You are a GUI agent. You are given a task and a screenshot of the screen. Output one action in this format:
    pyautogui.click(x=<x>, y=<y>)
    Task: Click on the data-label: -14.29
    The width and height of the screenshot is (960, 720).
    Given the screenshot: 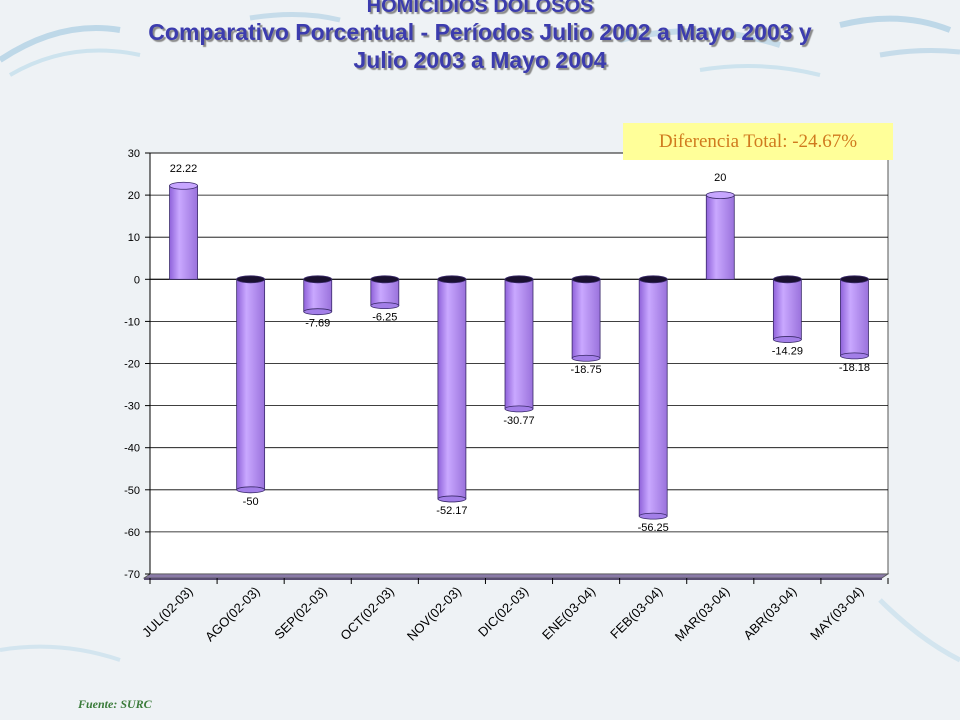 What is the action you would take?
    pyautogui.click(x=787, y=351)
    